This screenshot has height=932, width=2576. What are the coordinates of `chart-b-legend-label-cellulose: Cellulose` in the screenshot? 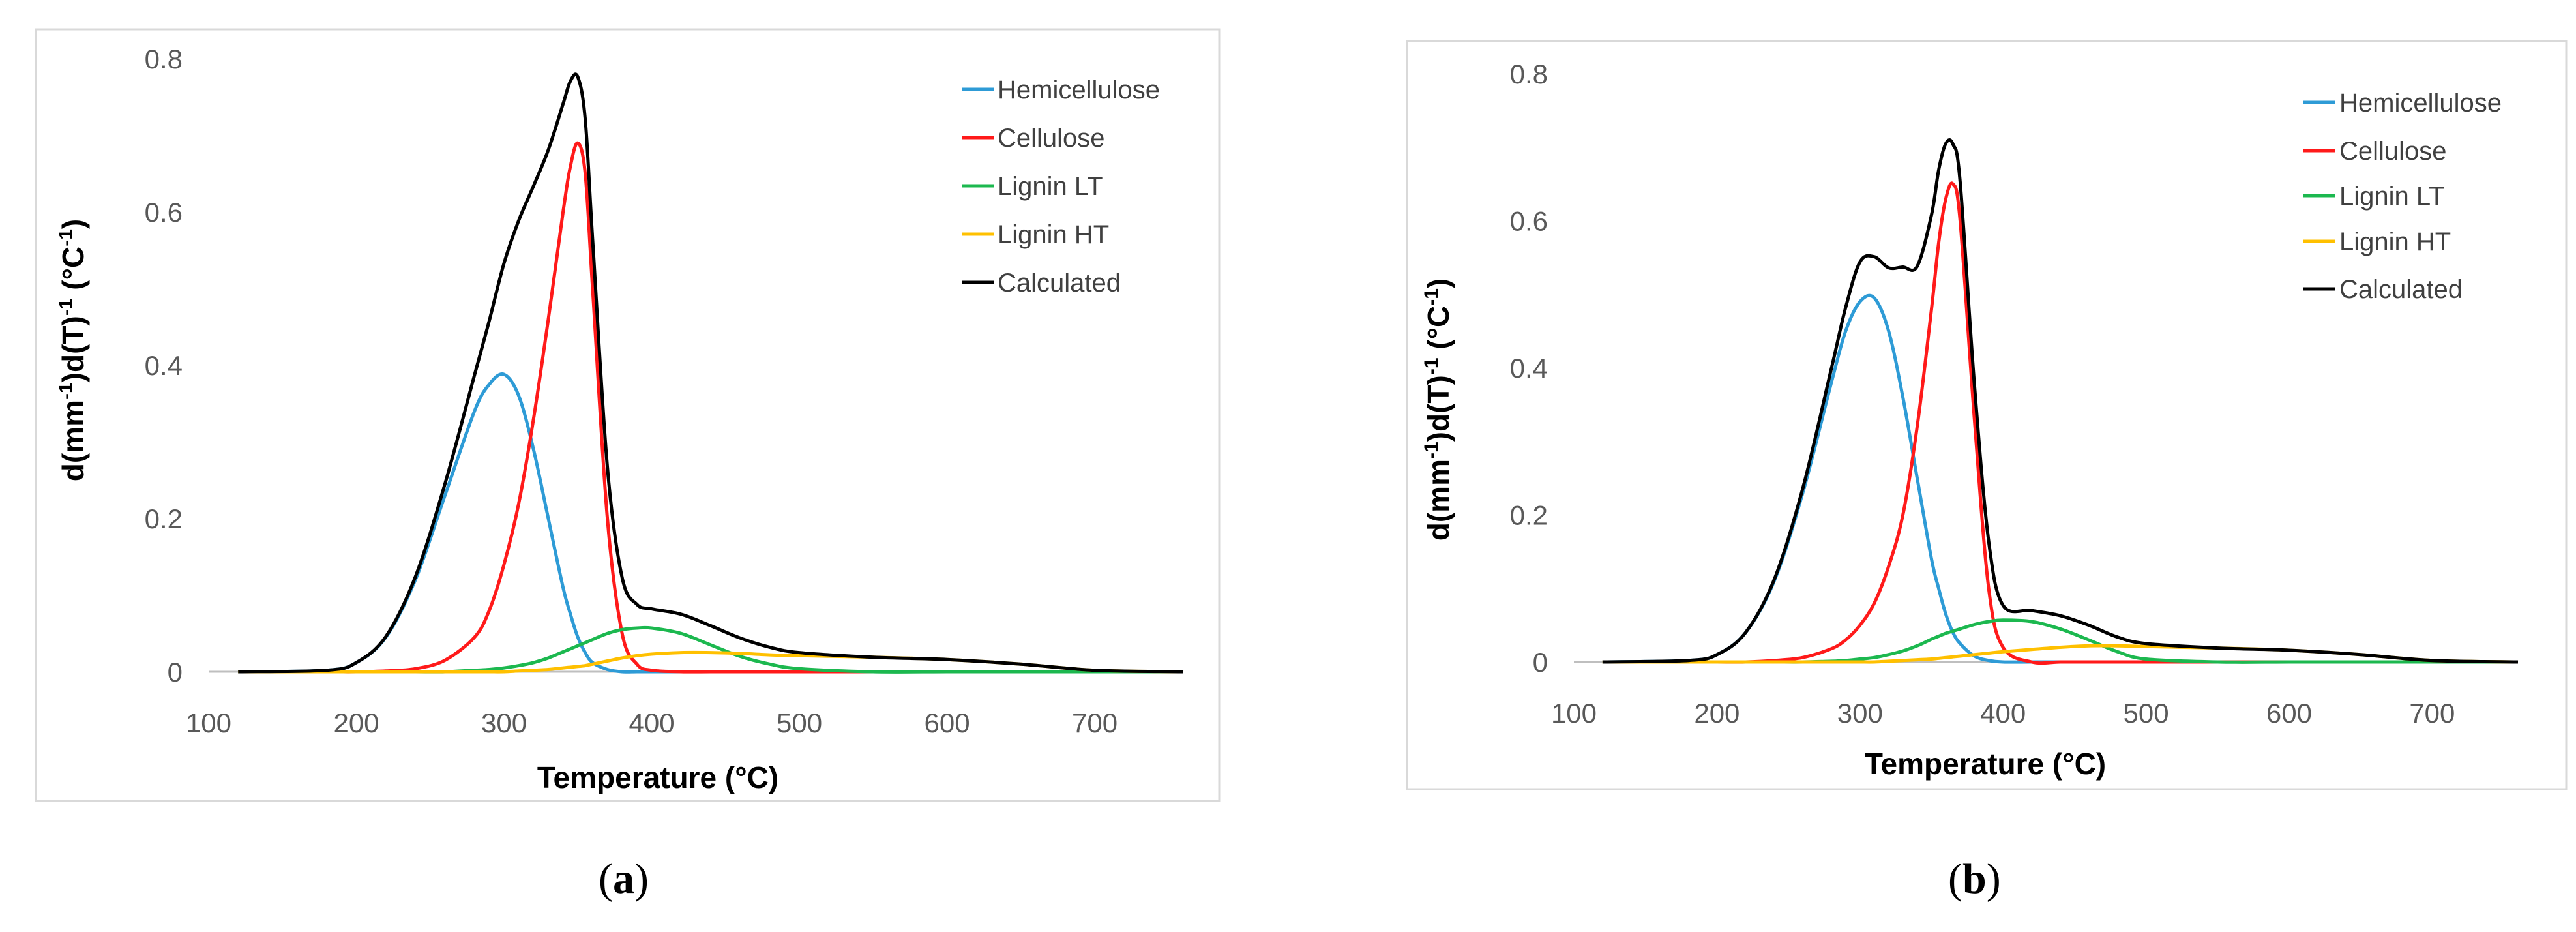 It's located at (2393, 151).